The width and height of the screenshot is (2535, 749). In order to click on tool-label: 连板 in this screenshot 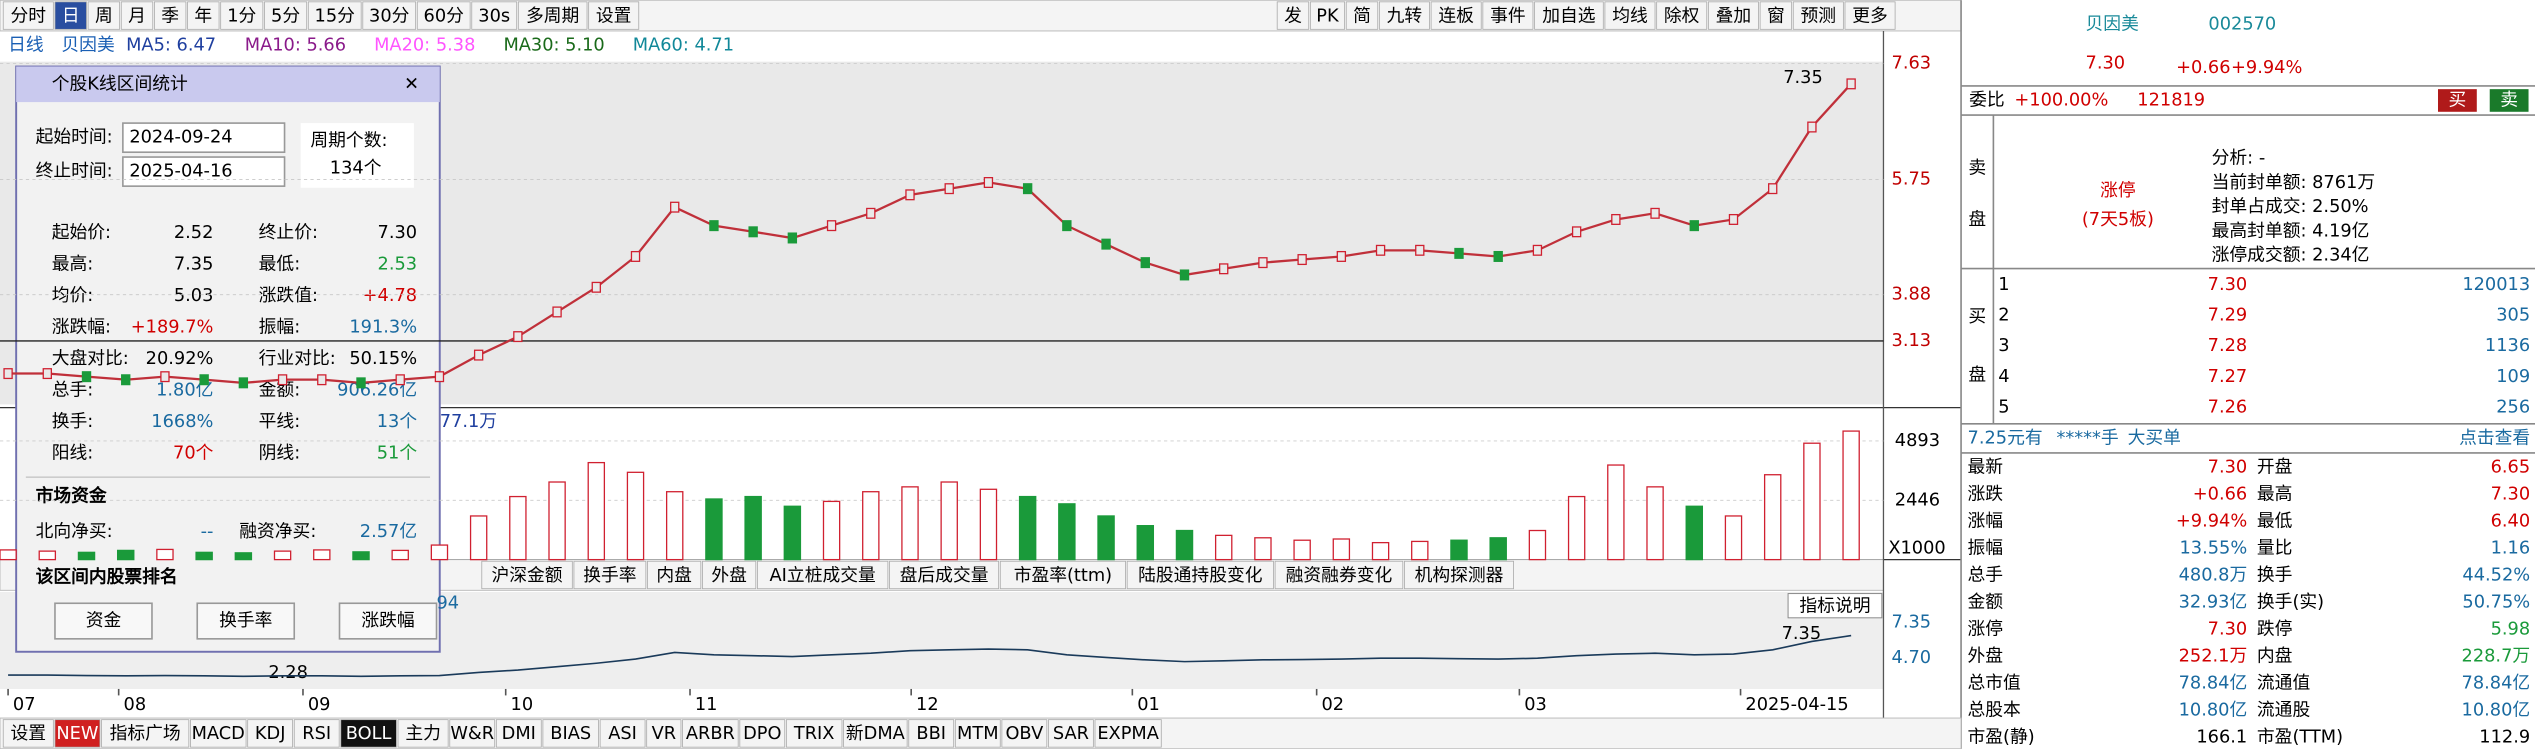, I will do `click(1456, 15)`.